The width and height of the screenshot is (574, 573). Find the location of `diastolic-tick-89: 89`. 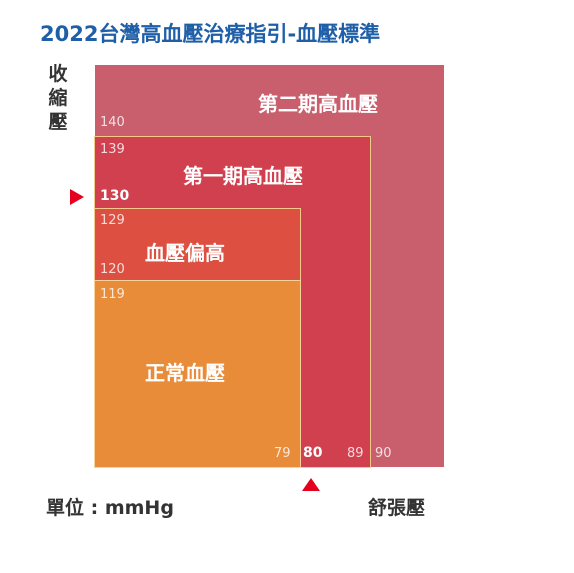

diastolic-tick-89: 89 is located at coordinates (355, 453).